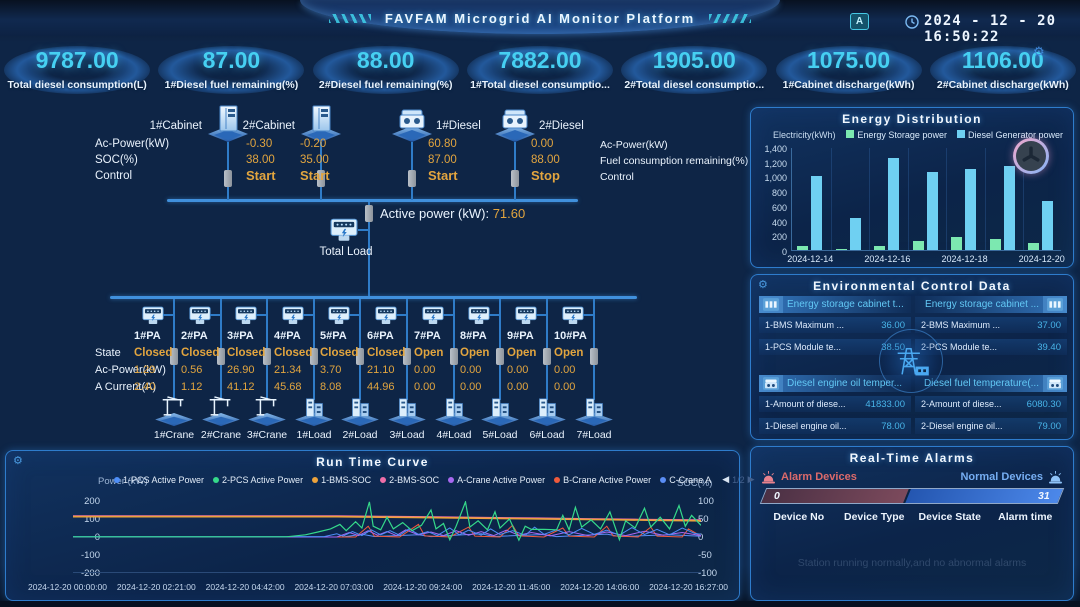 The width and height of the screenshot is (1080, 607). Describe the element at coordinates (174, 435) in the screenshot. I see `load-label: 1#Crane` at that location.